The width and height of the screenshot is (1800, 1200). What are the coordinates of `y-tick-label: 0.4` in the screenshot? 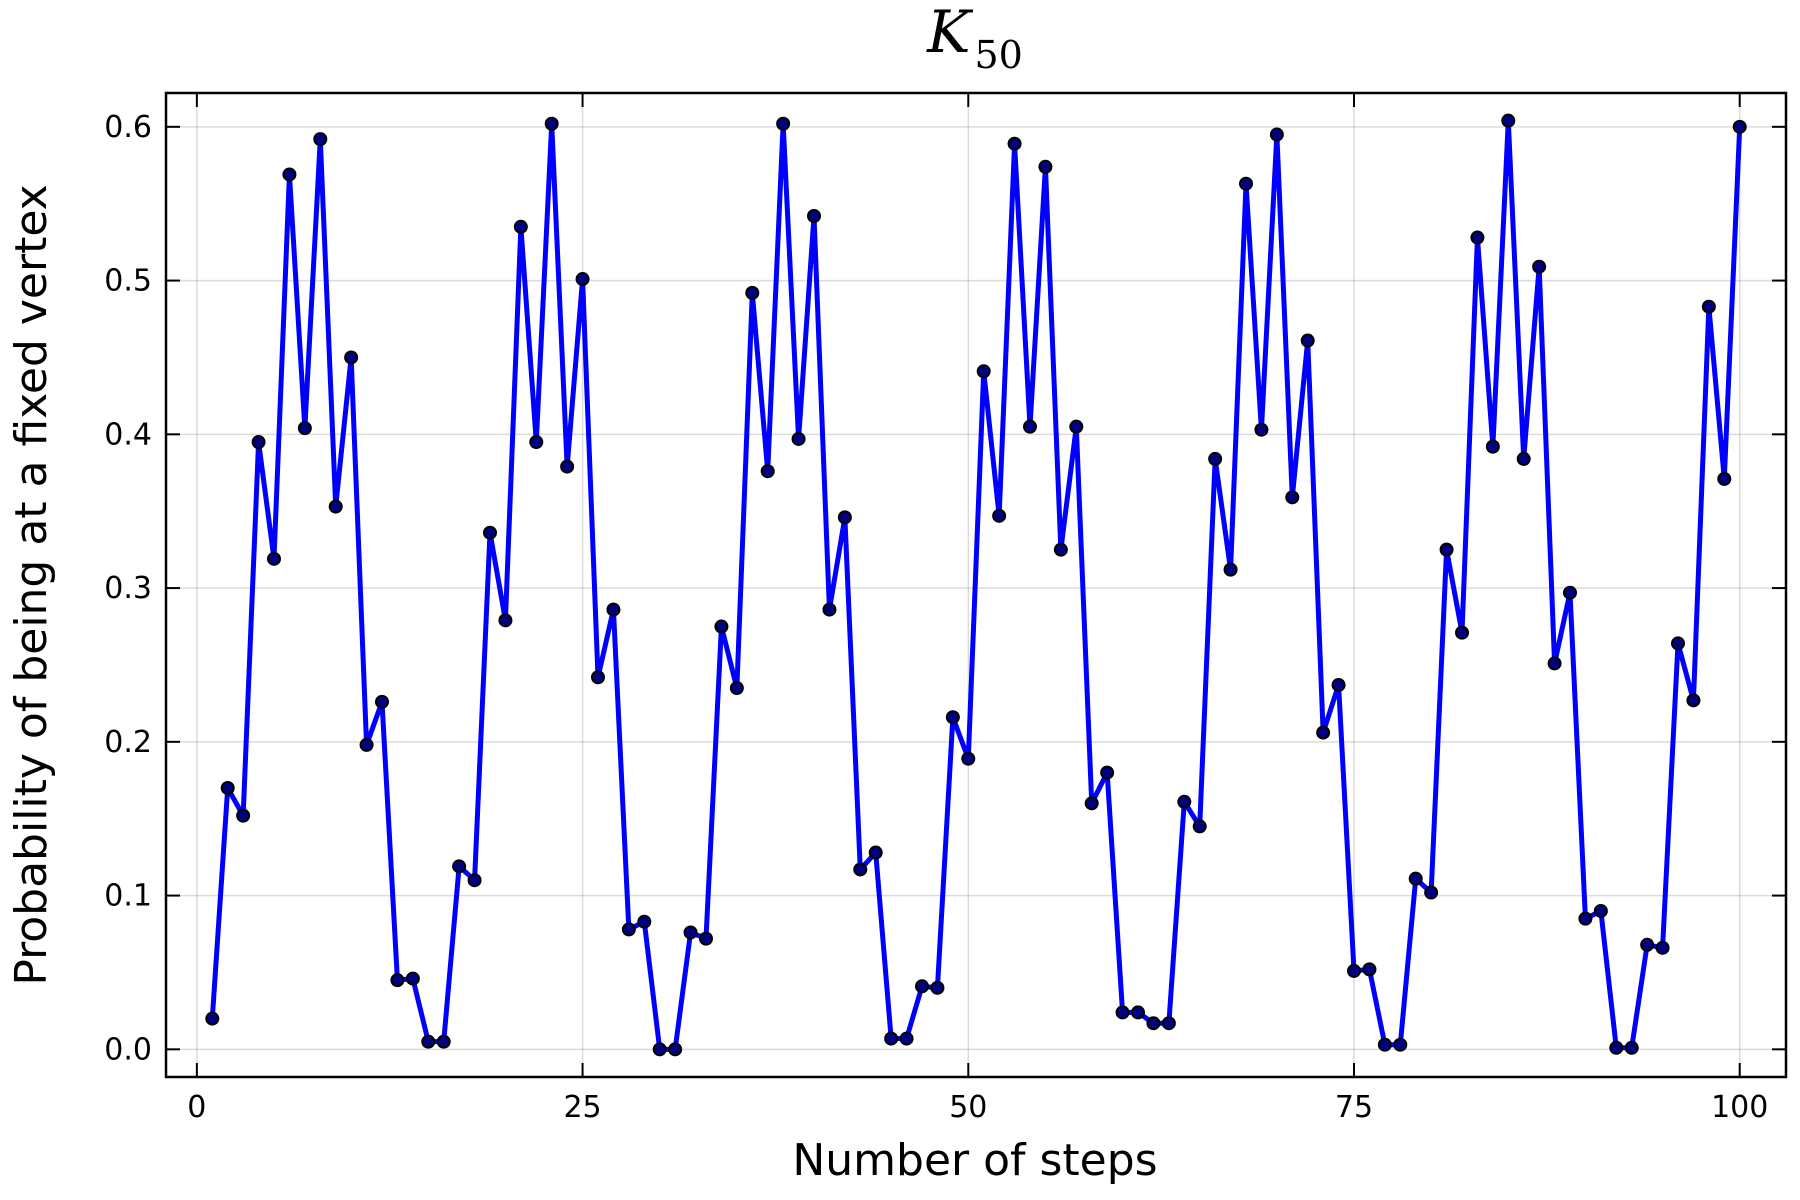 It's located at (128, 434).